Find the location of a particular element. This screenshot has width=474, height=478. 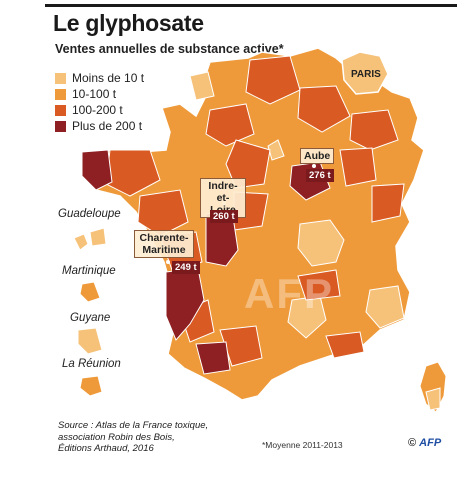

legend-item: 100-200 t is located at coordinates (99, 110).